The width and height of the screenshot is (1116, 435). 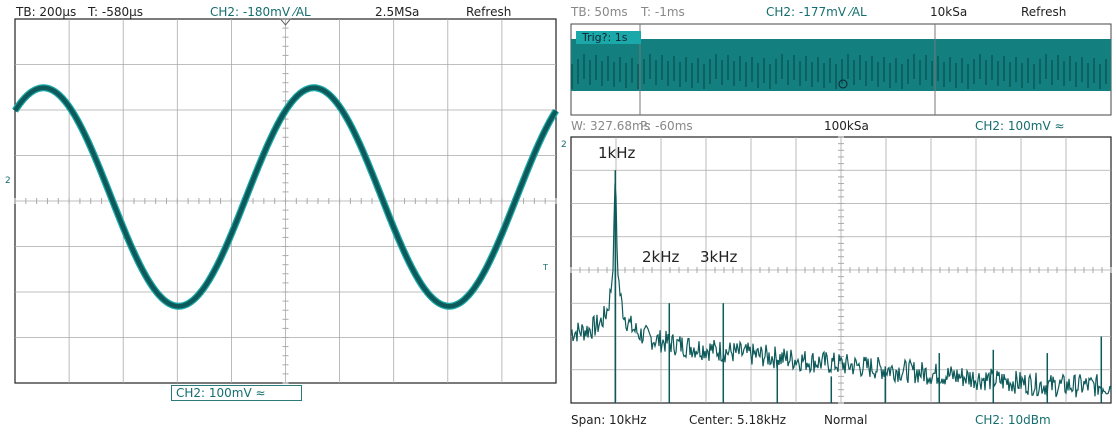 I want to click on fft-mode-label: Normal, so click(x=846, y=420).